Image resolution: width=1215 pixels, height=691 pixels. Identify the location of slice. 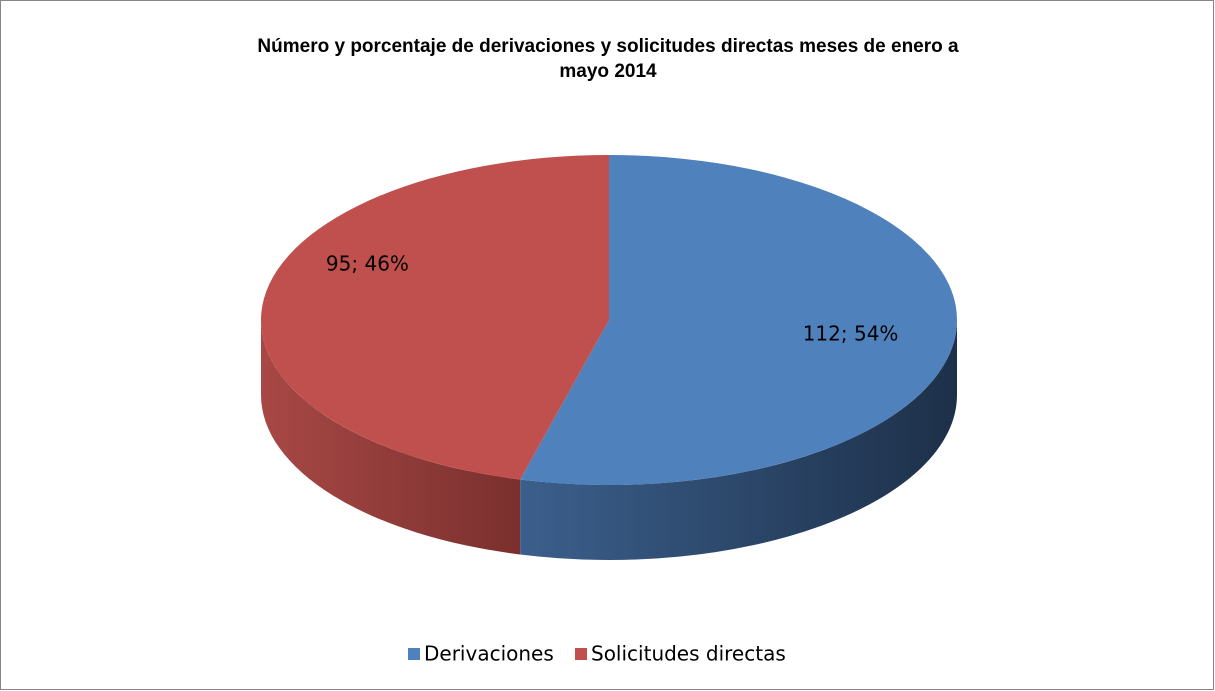
(435, 317).